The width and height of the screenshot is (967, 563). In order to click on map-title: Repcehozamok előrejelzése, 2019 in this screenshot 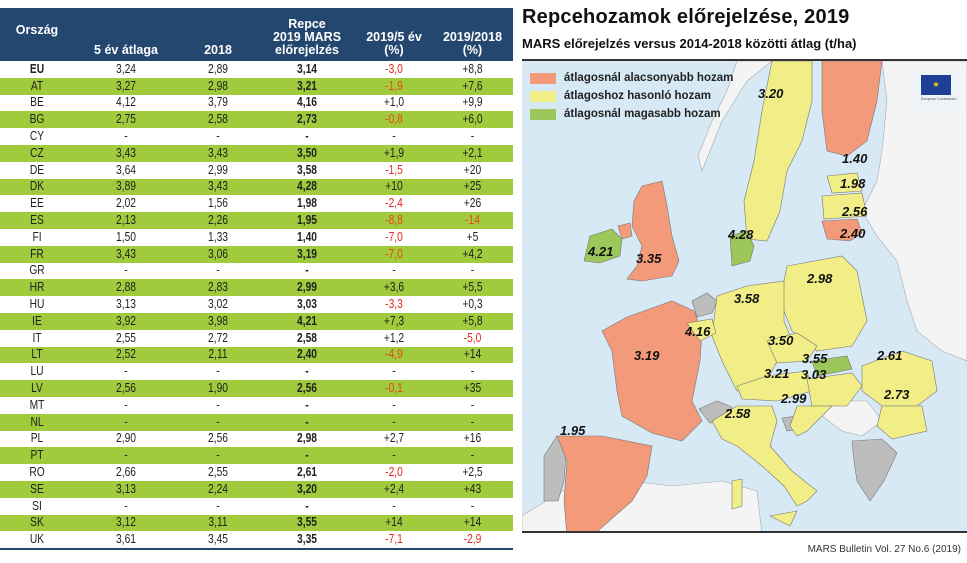, I will do `click(686, 17)`.